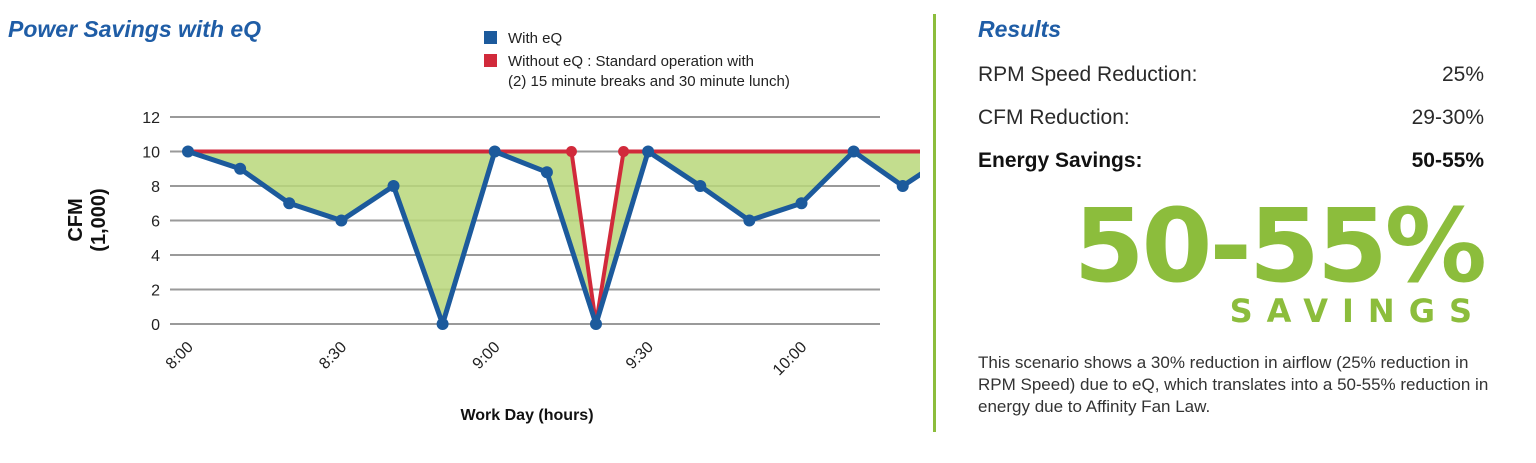 Image resolution: width=1536 pixels, height=463 pixels. What do you see at coordinates (934, 223) in the screenshot?
I see `section-divider` at bounding box center [934, 223].